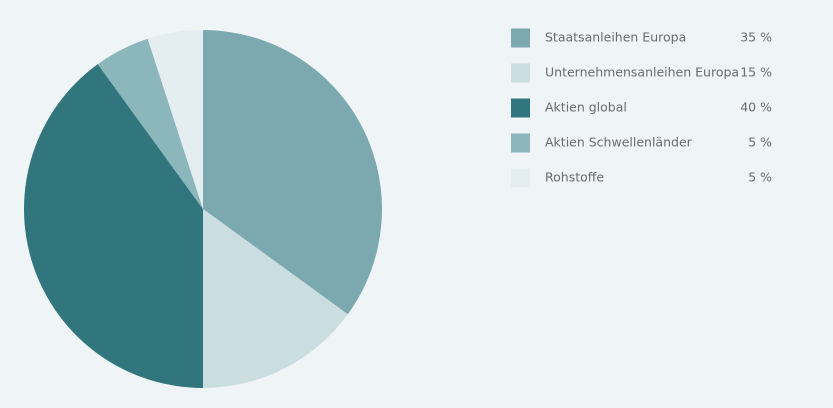  Describe the element at coordinates (756, 37) in the screenshot. I see `legend-value: 35 %` at that location.